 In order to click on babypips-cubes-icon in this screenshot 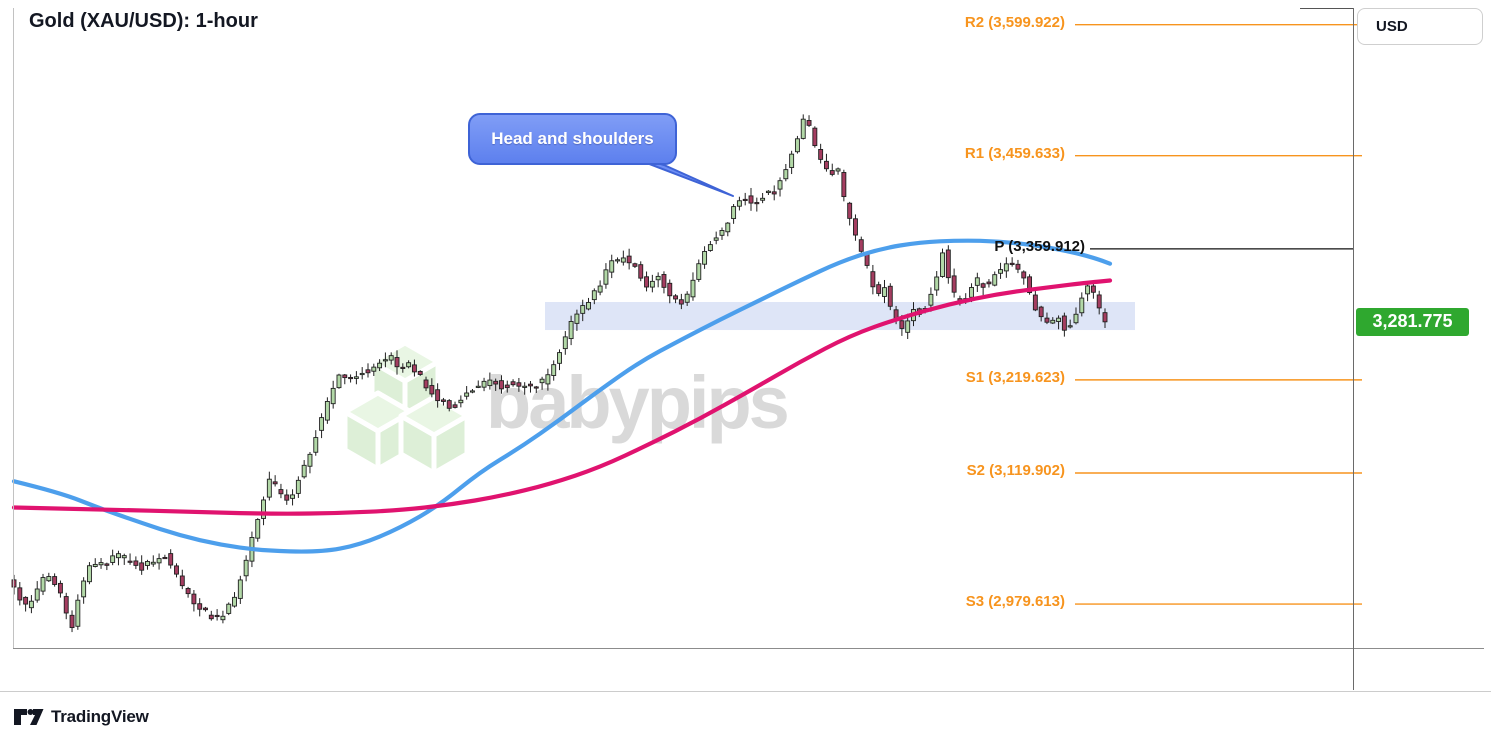, I will do `click(406, 407)`.